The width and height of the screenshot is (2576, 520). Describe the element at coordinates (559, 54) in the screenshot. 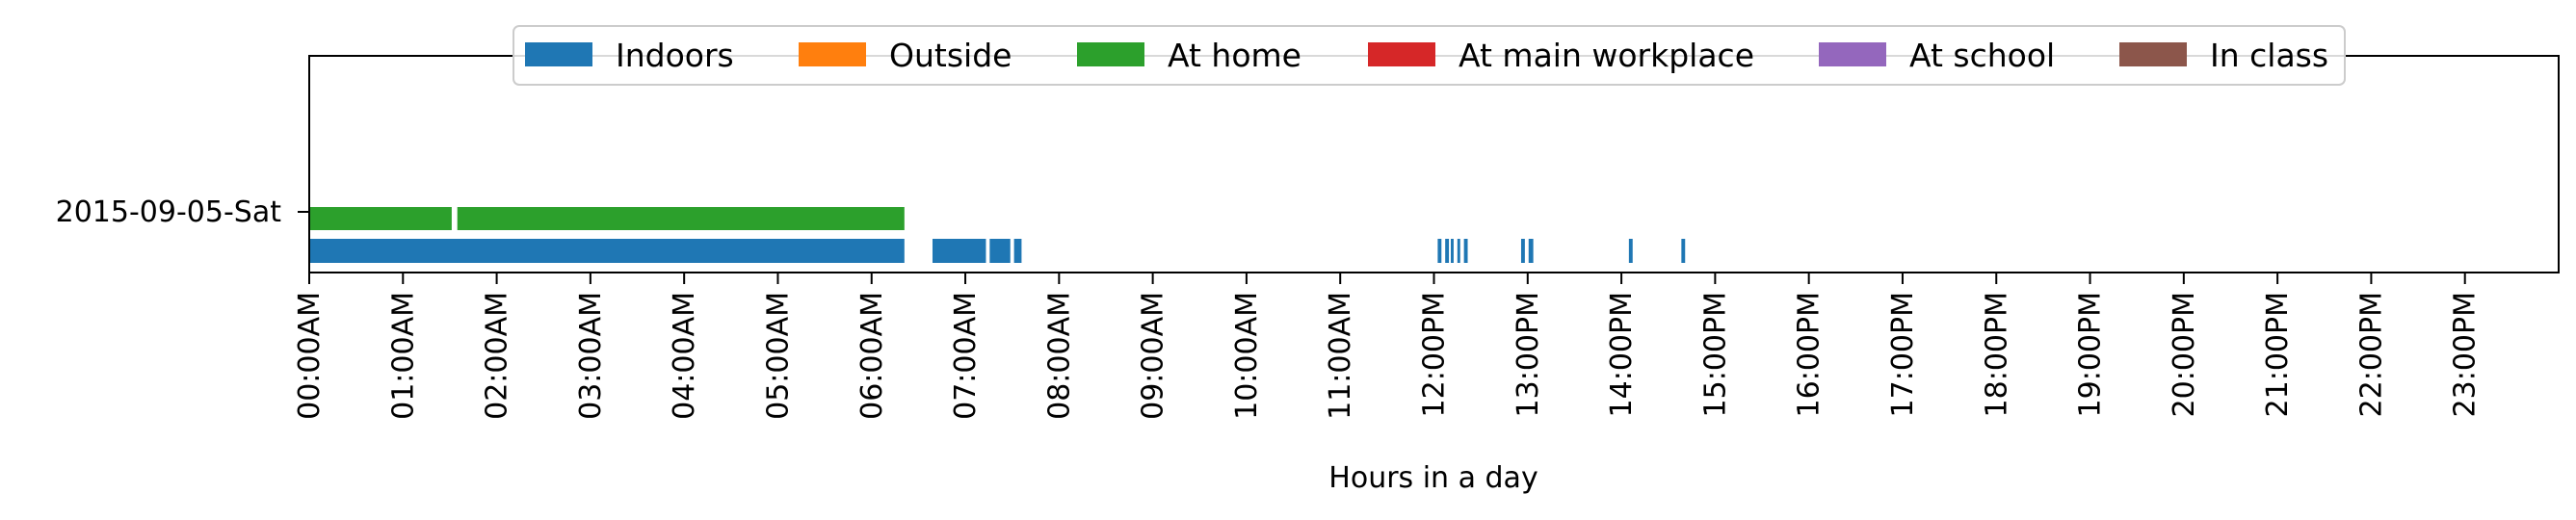

I see `indoors-legend-swatch` at that location.